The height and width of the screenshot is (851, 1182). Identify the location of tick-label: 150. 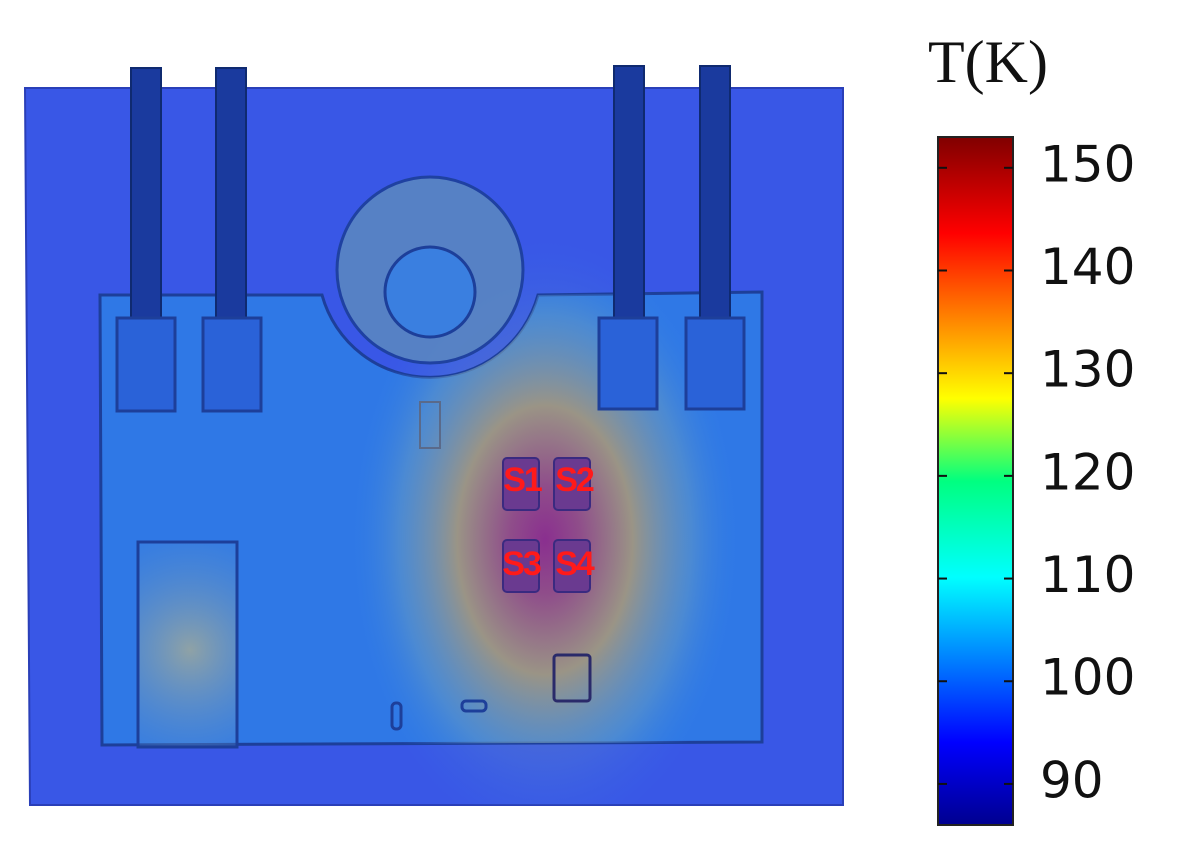
(1087, 164).